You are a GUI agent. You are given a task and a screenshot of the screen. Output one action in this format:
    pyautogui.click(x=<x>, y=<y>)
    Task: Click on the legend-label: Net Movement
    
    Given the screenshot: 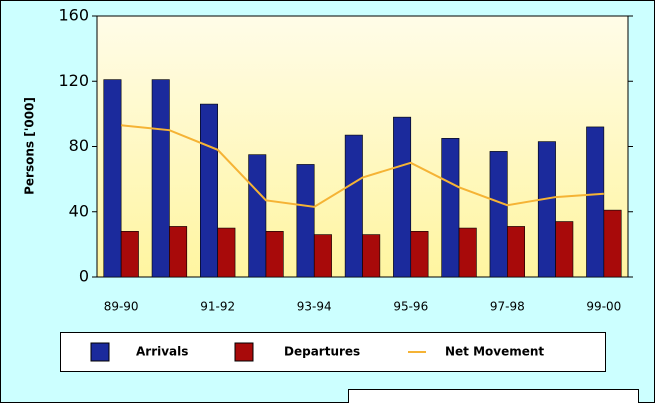 What is the action you would take?
    pyautogui.click(x=494, y=352)
    